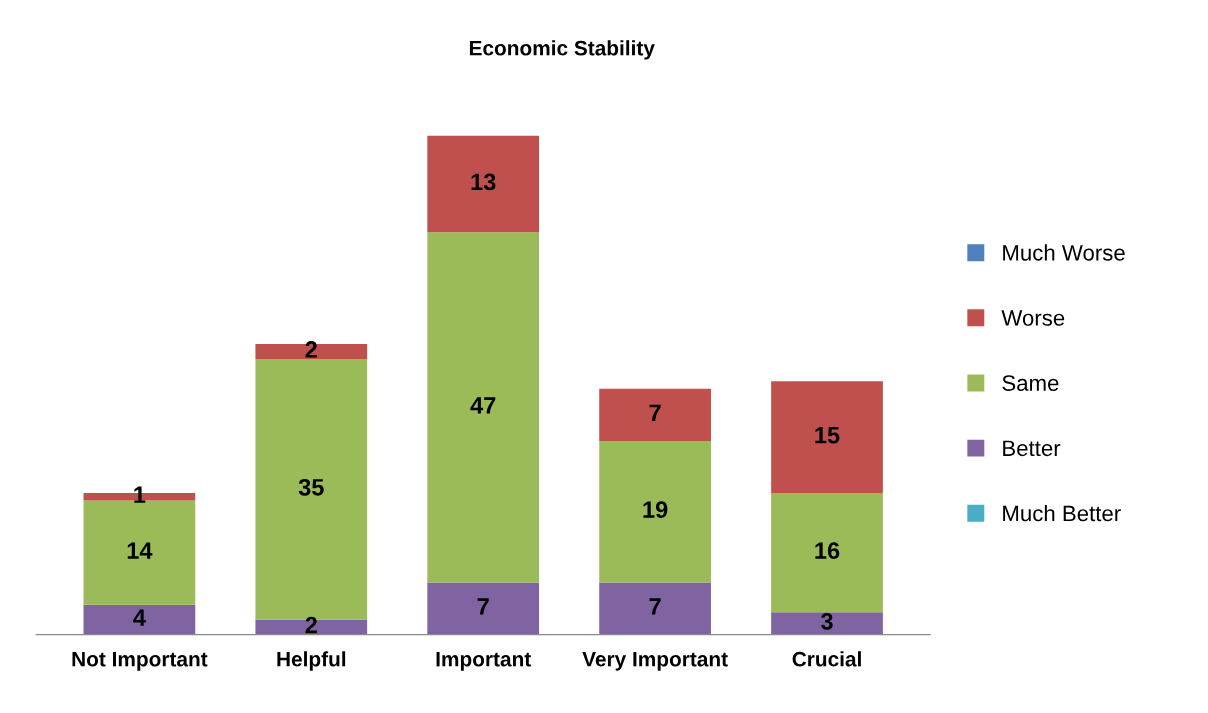  I want to click on legend-label: Same, so click(1030, 383).